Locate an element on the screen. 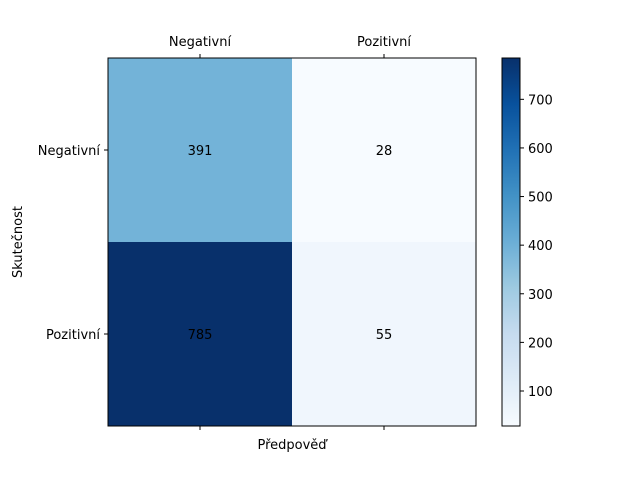  colorbar-tick-label: 700 is located at coordinates (540, 100).